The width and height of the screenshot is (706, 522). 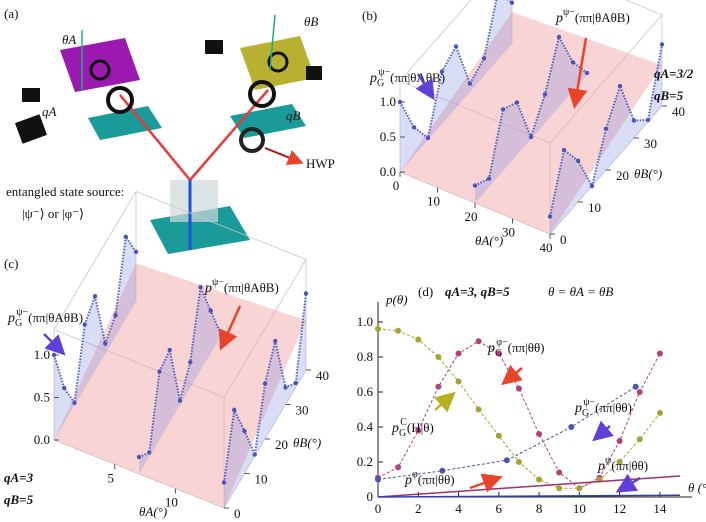 I want to click on superscript: φ−, so click(x=502, y=342).